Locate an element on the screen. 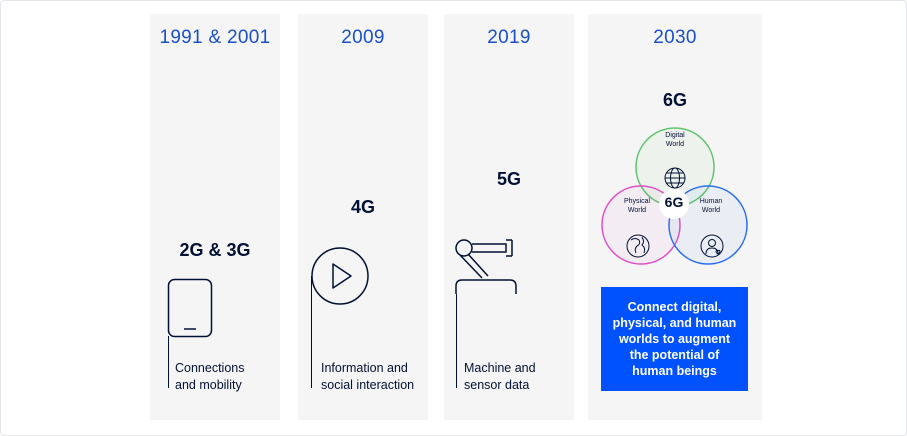 The image size is (907, 436). human-world-label: Human World is located at coordinates (711, 206).